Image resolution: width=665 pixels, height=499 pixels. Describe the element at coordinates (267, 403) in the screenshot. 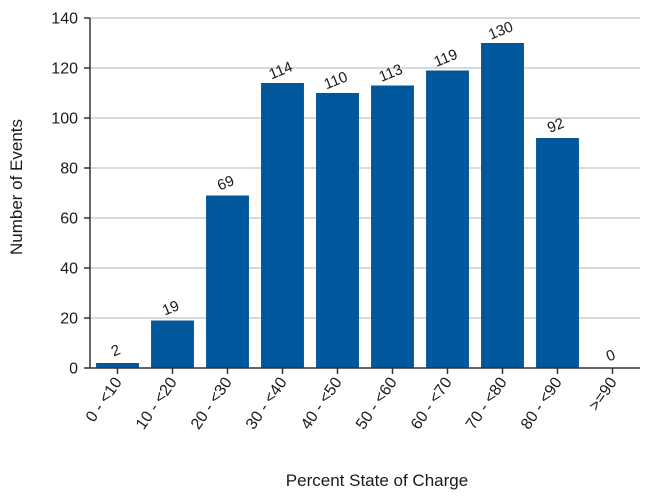

I see `x-tick-label: 30 - <40` at that location.